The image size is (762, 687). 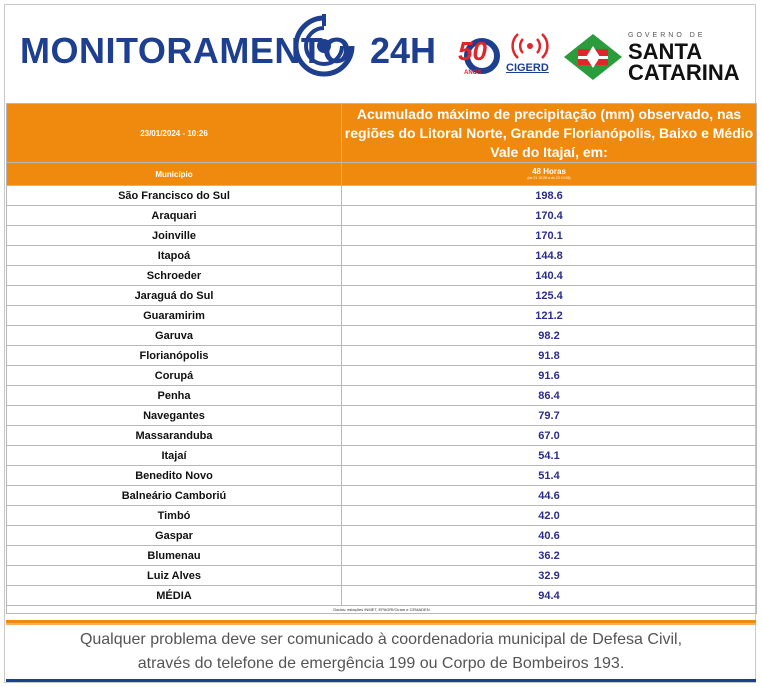 I want to click on table-row: Balneário Camboriú 44.6, so click(x=381, y=495).